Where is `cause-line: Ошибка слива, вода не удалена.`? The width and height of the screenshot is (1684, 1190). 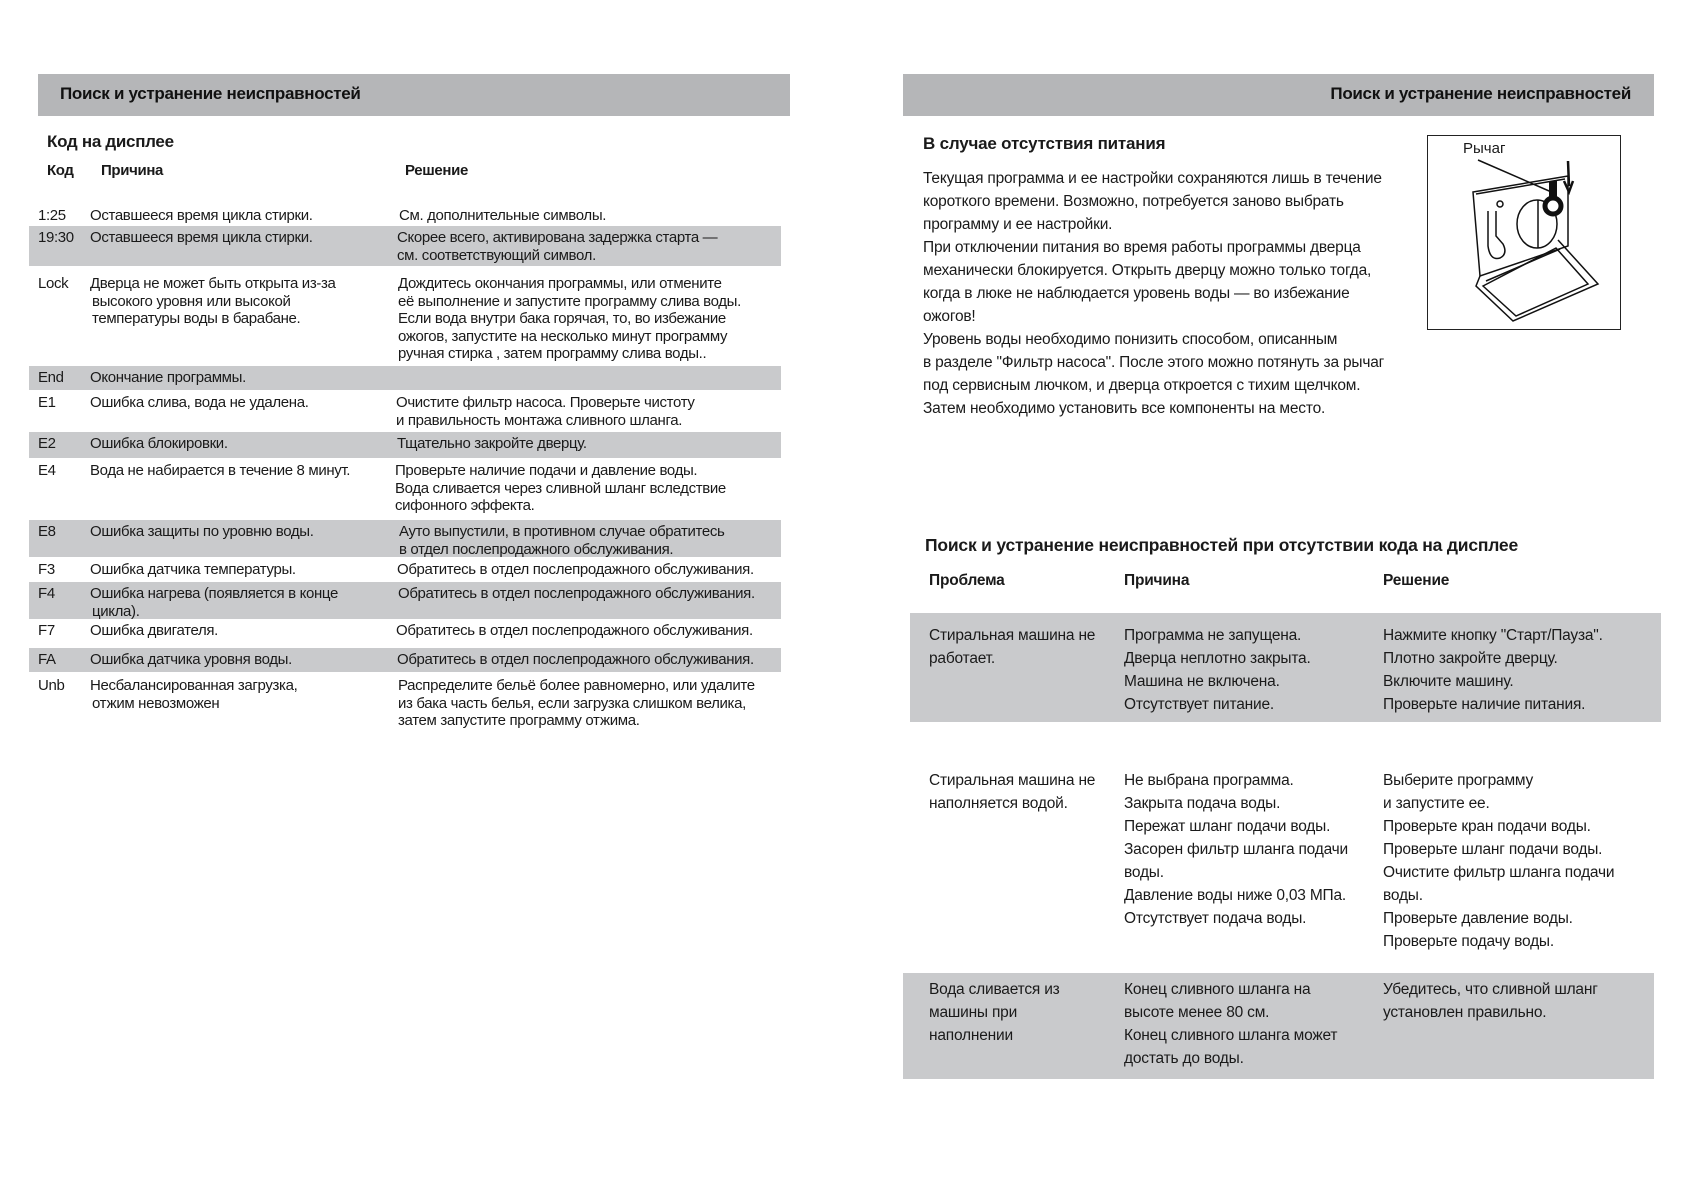 cause-line: Ошибка слива, вода не удалена. is located at coordinates (199, 402).